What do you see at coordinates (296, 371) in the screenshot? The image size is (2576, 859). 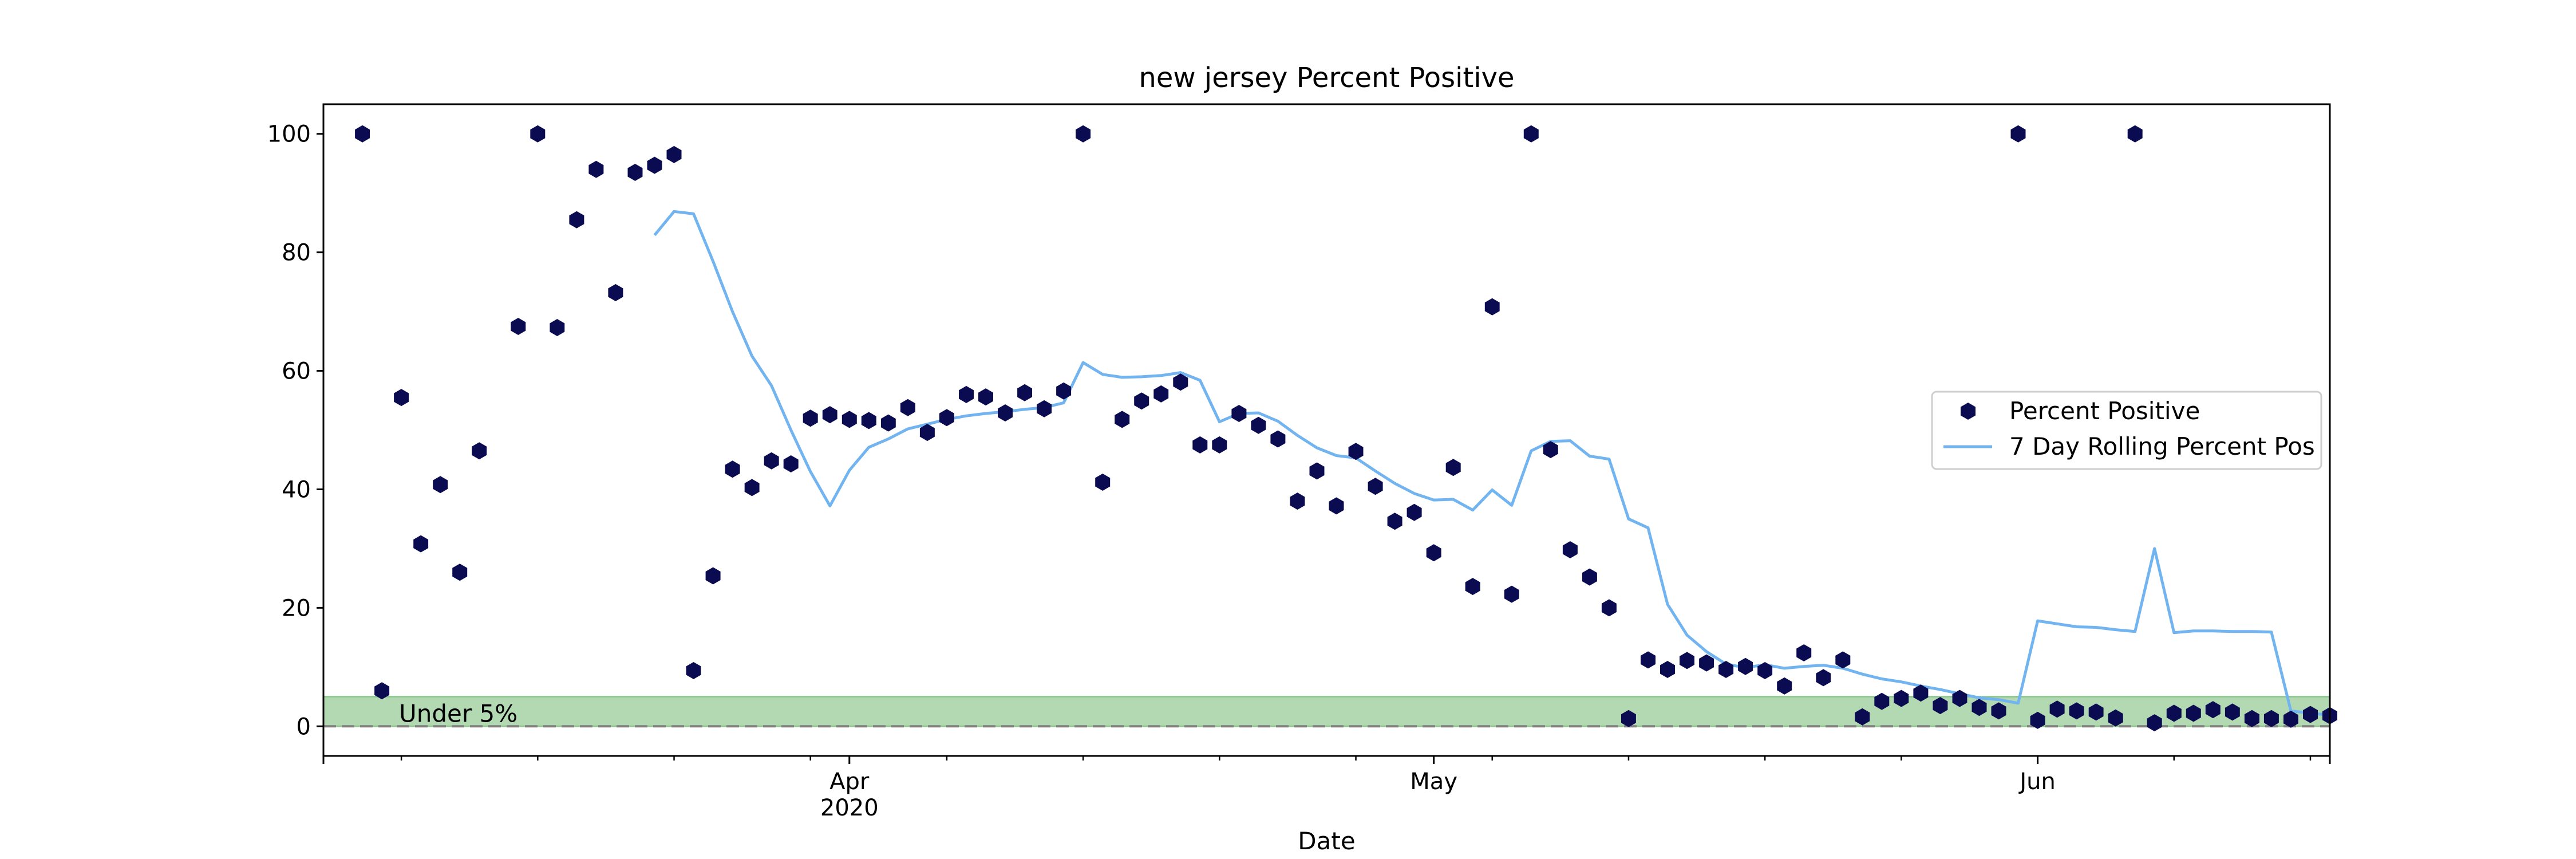 I see `y-tick-label: 60` at bounding box center [296, 371].